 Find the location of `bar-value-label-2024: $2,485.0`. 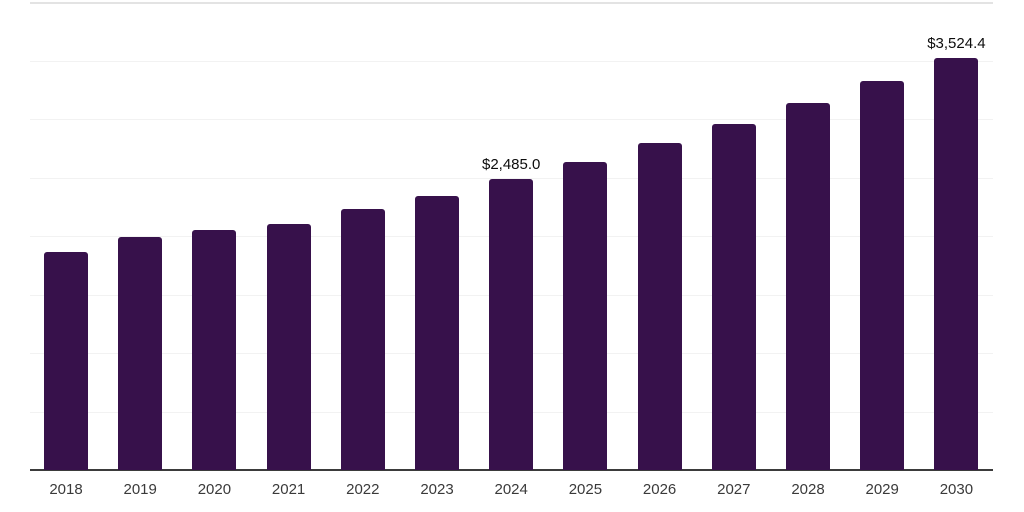

bar-value-label-2024: $2,485.0 is located at coordinates (511, 165).